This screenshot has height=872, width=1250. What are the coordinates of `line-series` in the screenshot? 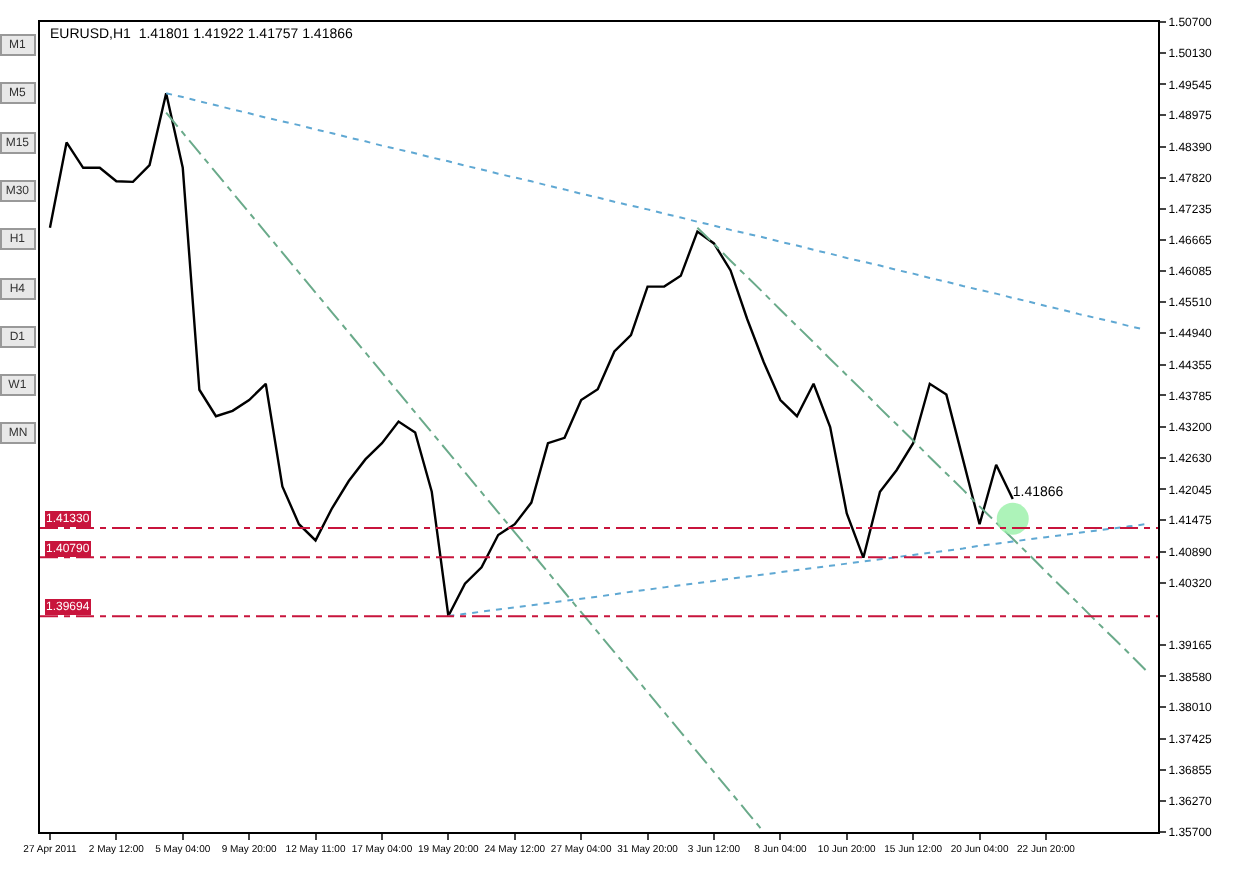 It's located at (797, 570).